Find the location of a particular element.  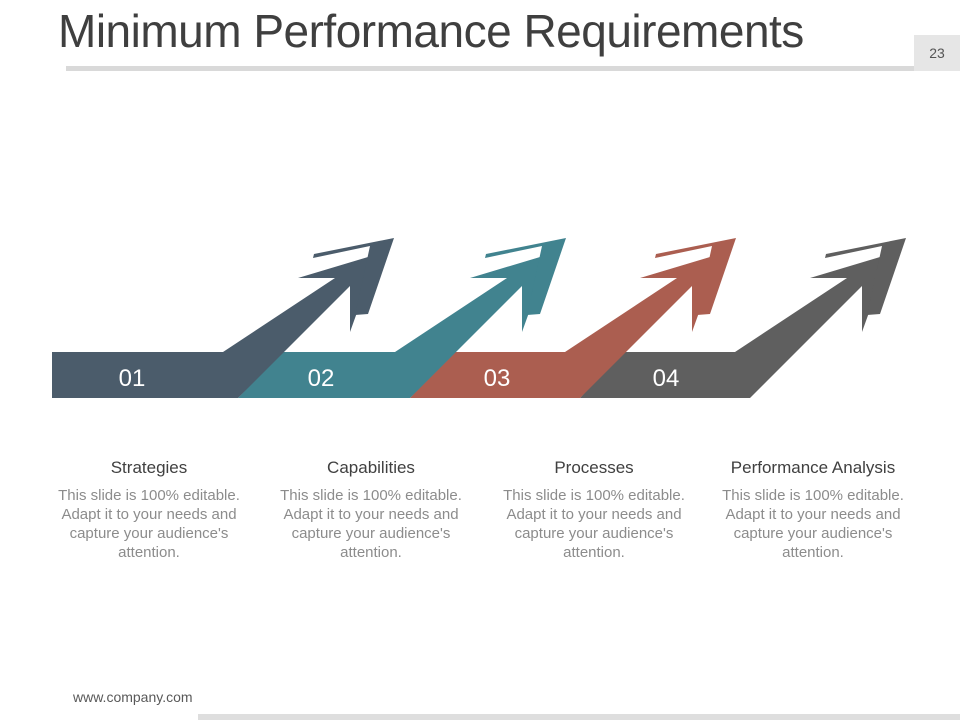

step-number-02: 02 is located at coordinates (321, 378).